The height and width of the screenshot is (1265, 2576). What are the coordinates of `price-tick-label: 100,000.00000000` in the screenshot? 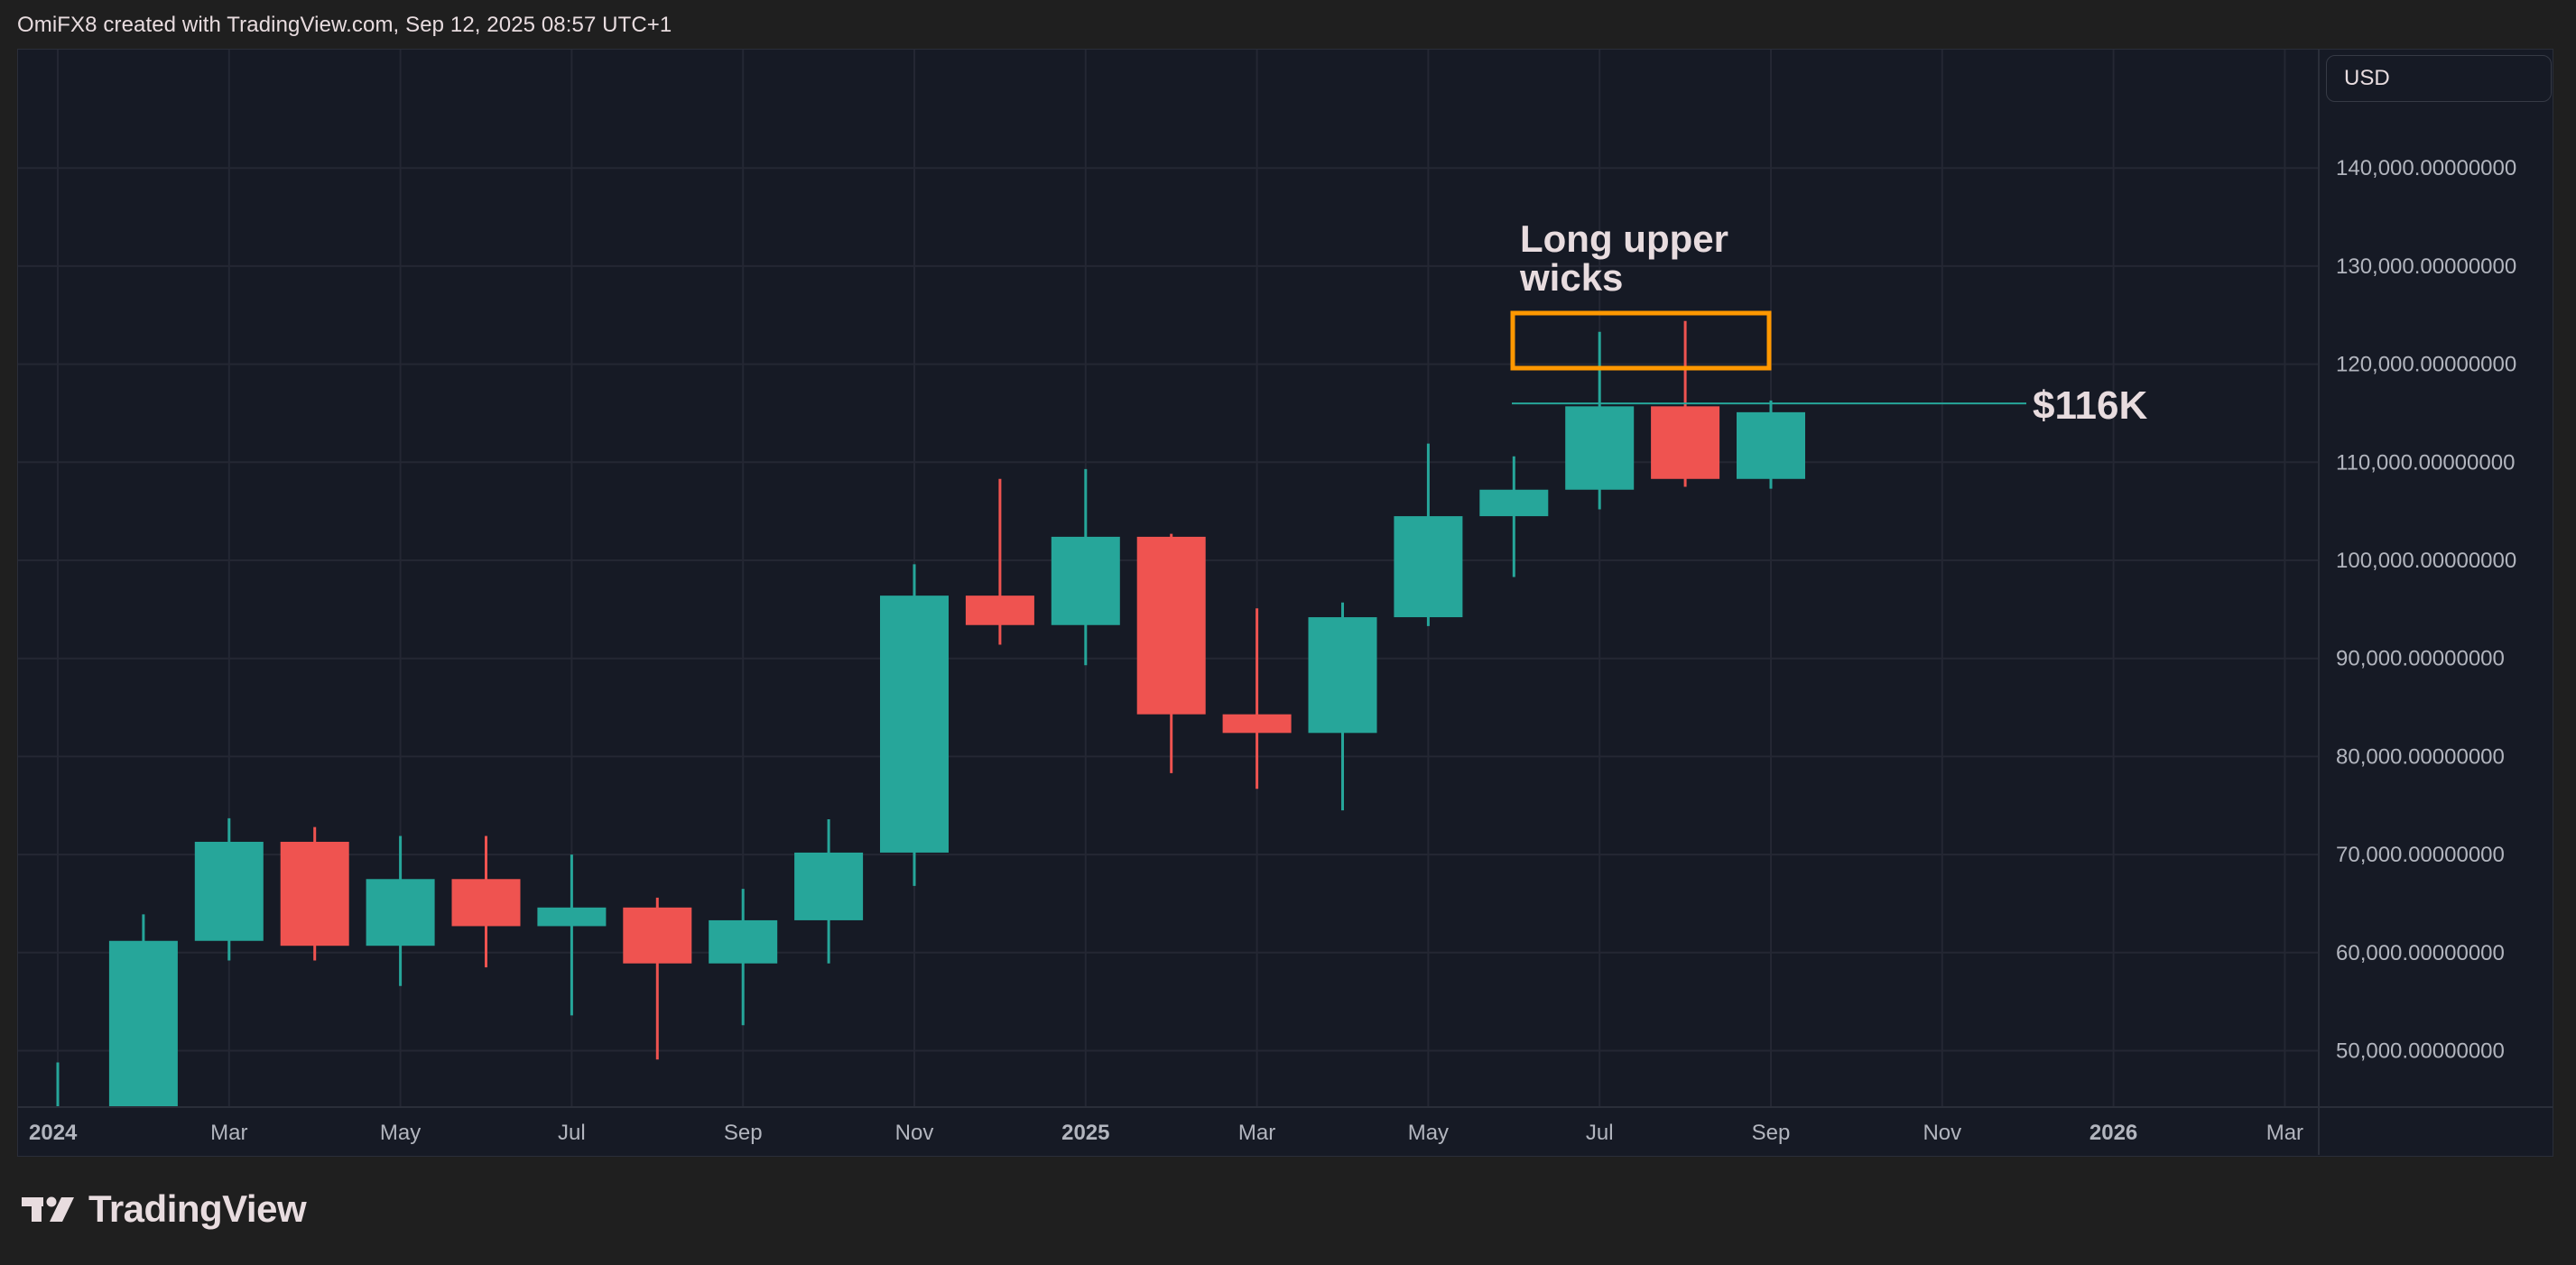 It's located at (2426, 561).